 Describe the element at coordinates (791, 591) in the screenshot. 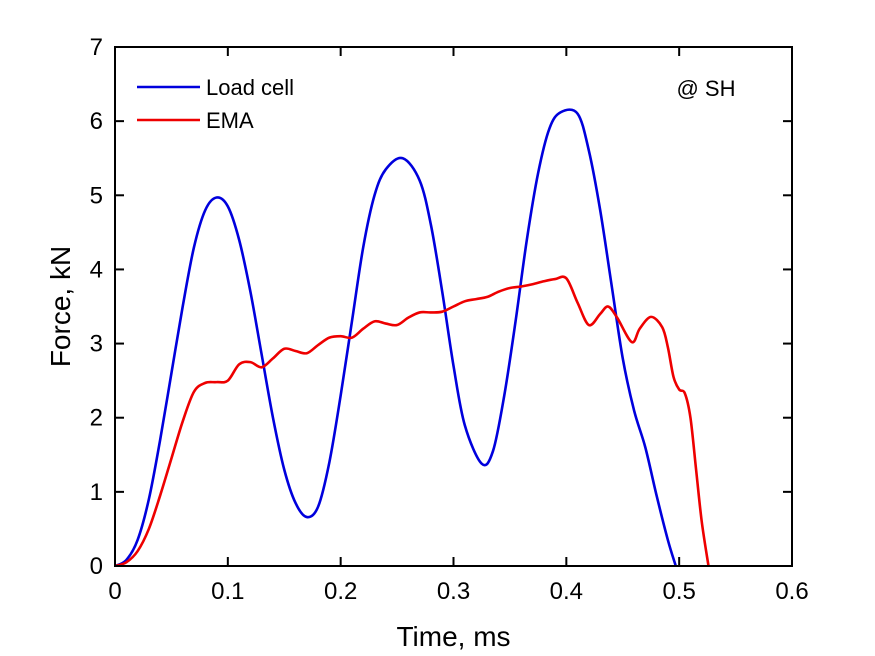

I see `x-tick-label: 0.6` at that location.